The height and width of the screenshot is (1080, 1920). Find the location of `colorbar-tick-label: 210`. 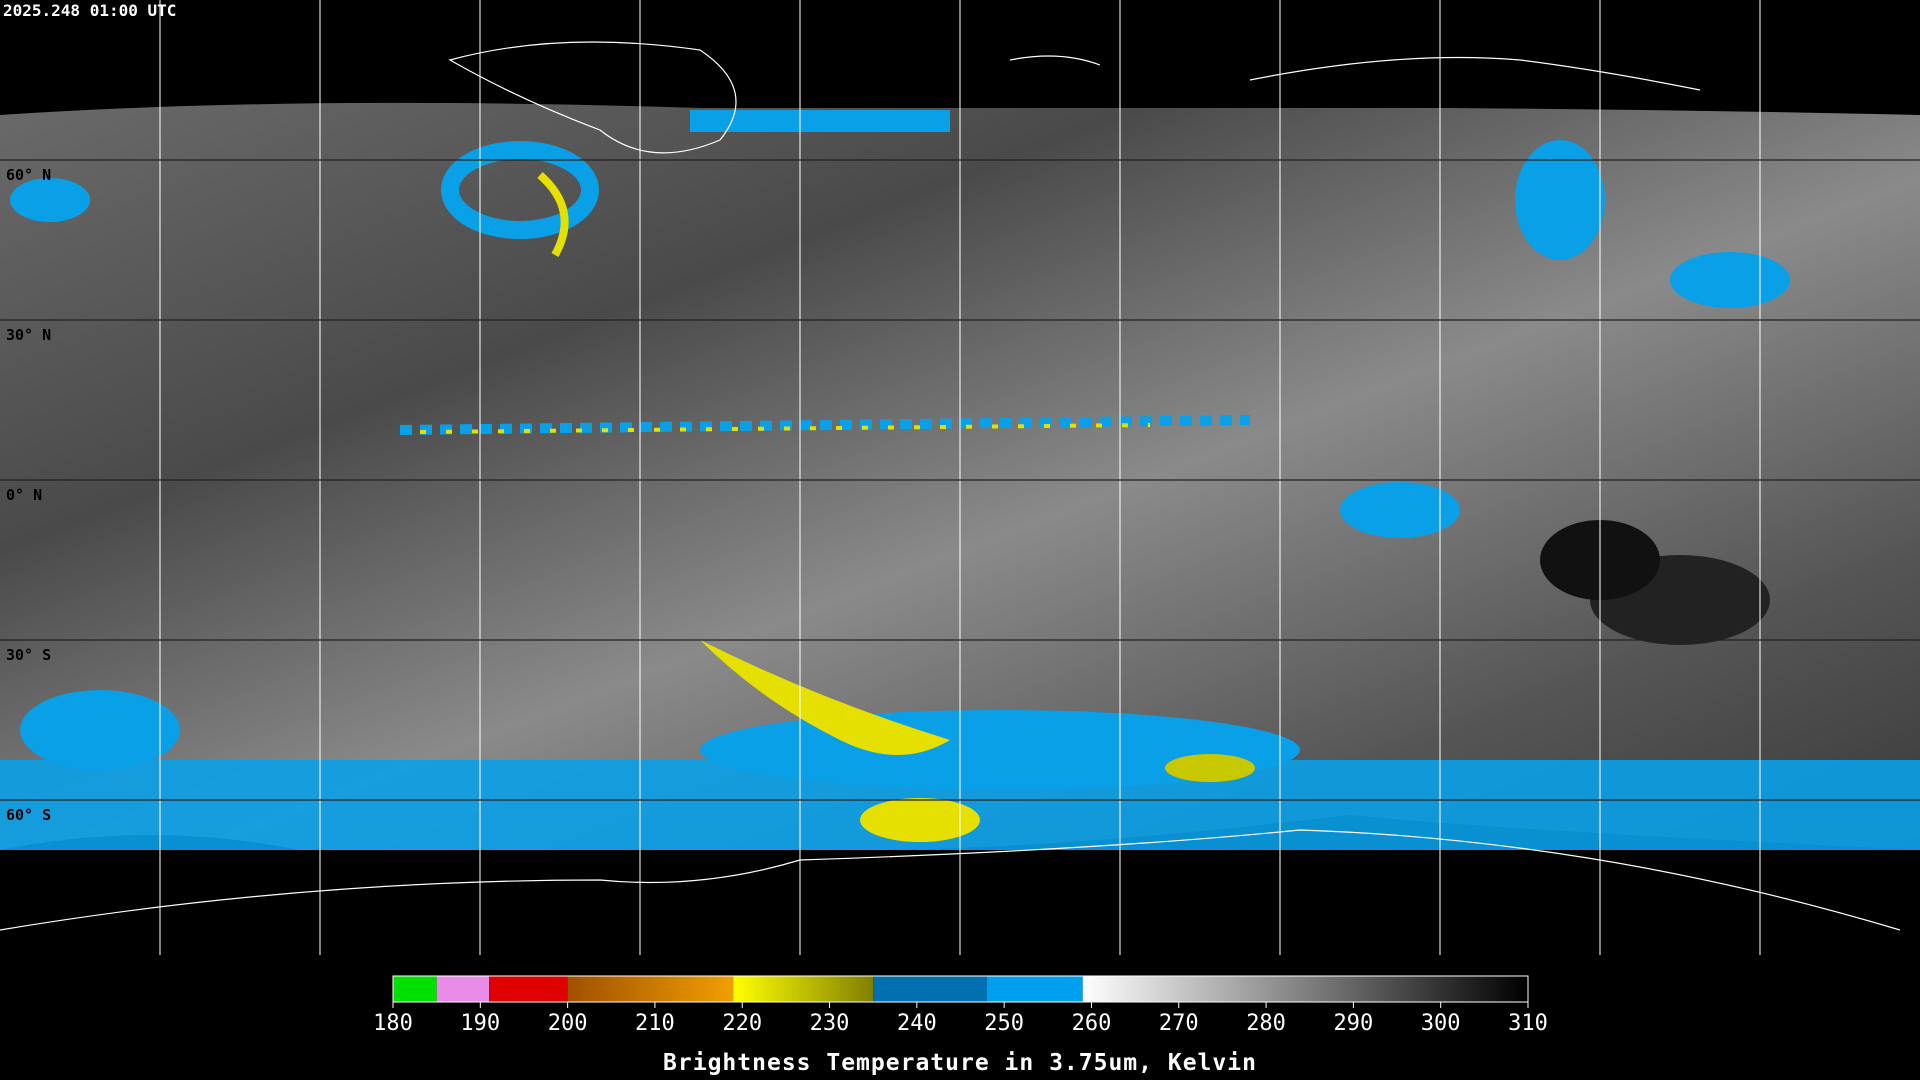

colorbar-tick-label: 210 is located at coordinates (655, 1023).